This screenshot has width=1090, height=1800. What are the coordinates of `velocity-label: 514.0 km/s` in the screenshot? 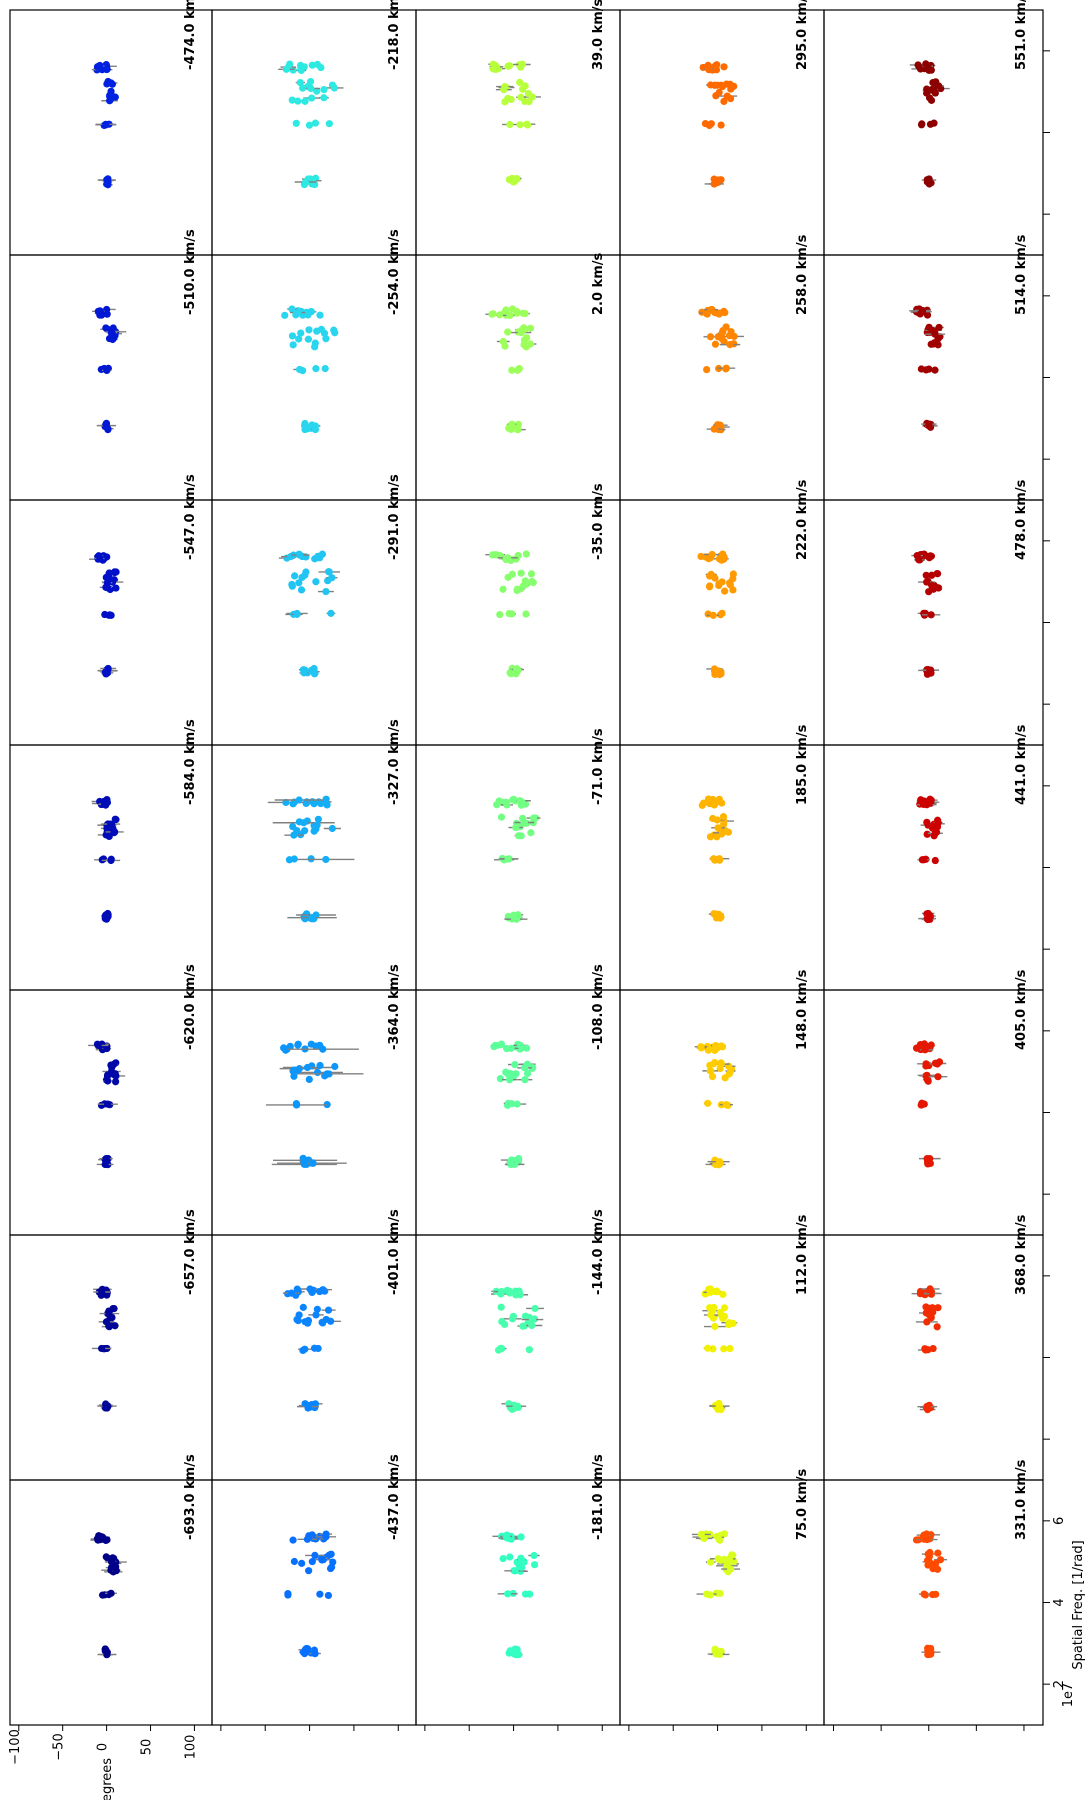 It's located at (1021, 274).